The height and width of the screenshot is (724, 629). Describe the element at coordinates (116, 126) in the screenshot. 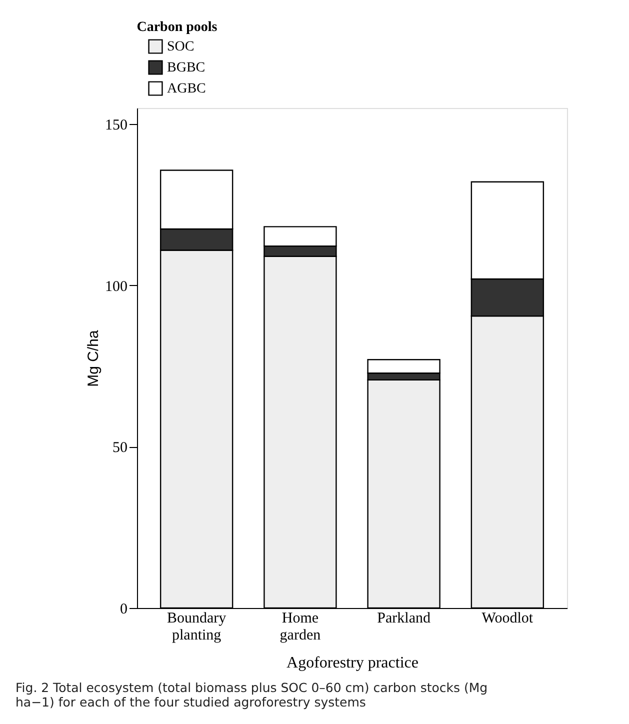

I see `y-tick-label: 150` at that location.